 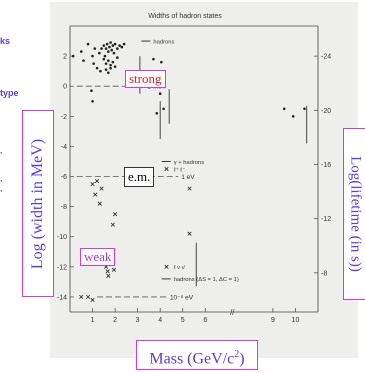 What do you see at coordinates (62, 237) in the screenshot?
I see `y-tick-label-left: -10` at bounding box center [62, 237].